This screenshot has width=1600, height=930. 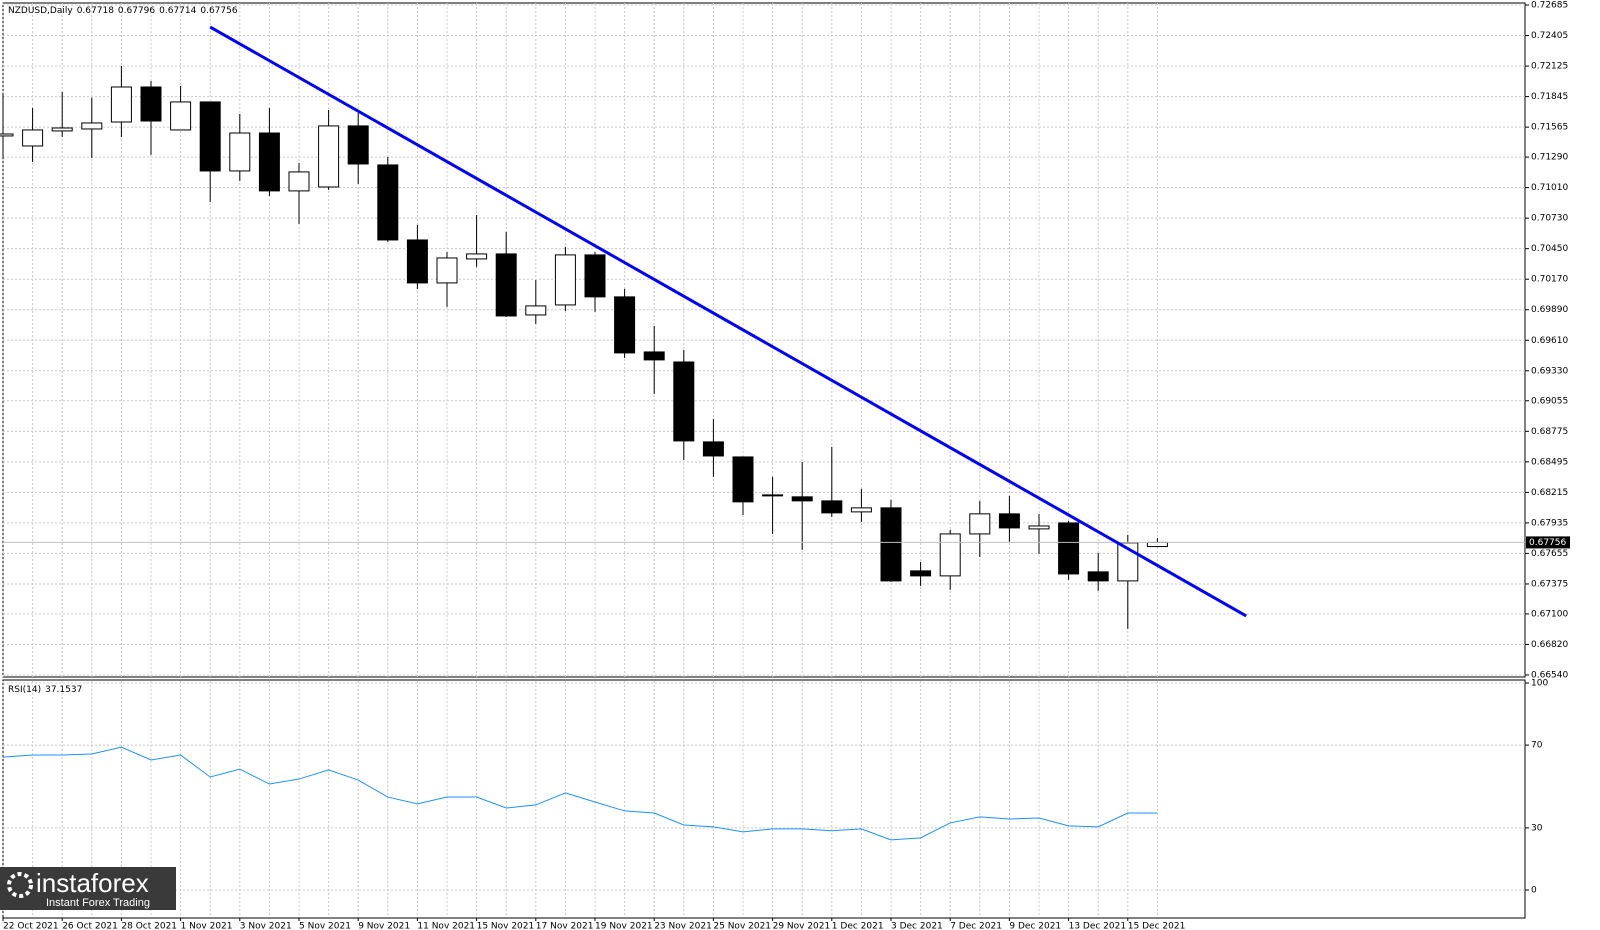 What do you see at coordinates (1549, 188) in the screenshot?
I see `y-tick-label: 0.71010` at bounding box center [1549, 188].